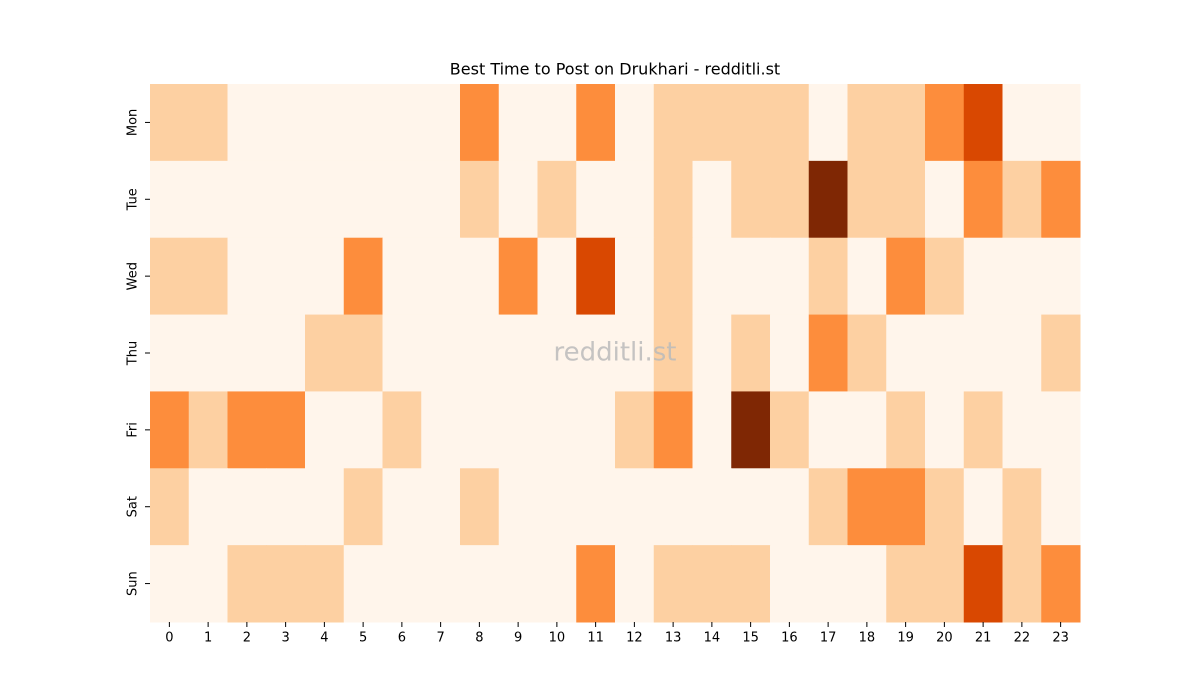 The image size is (1200, 700). What do you see at coordinates (440, 638) in the screenshot?
I see `x-tick-label: 7` at bounding box center [440, 638].